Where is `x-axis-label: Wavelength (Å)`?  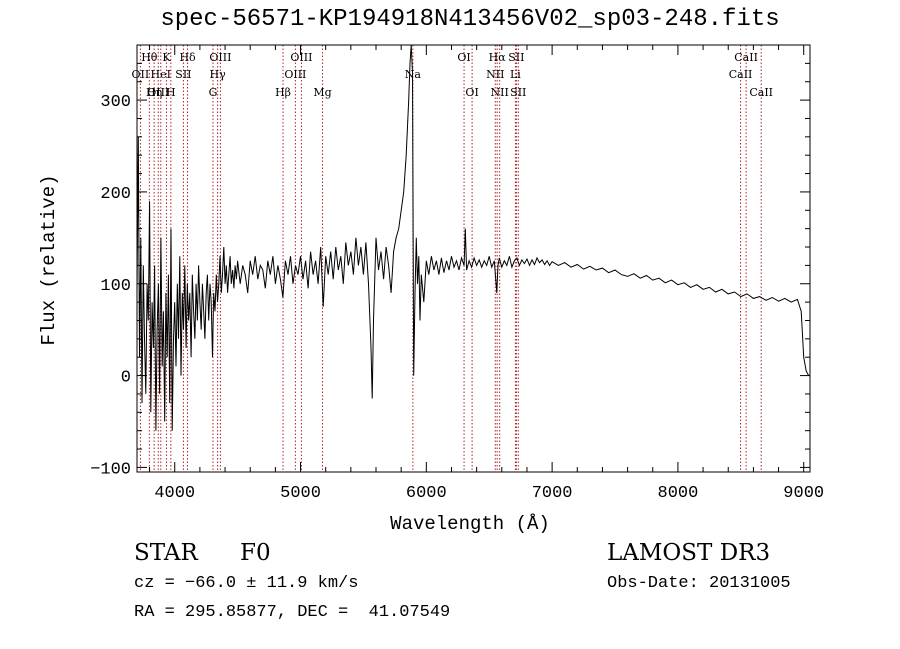
x-axis-label: Wavelength (Å) is located at coordinates (470, 524).